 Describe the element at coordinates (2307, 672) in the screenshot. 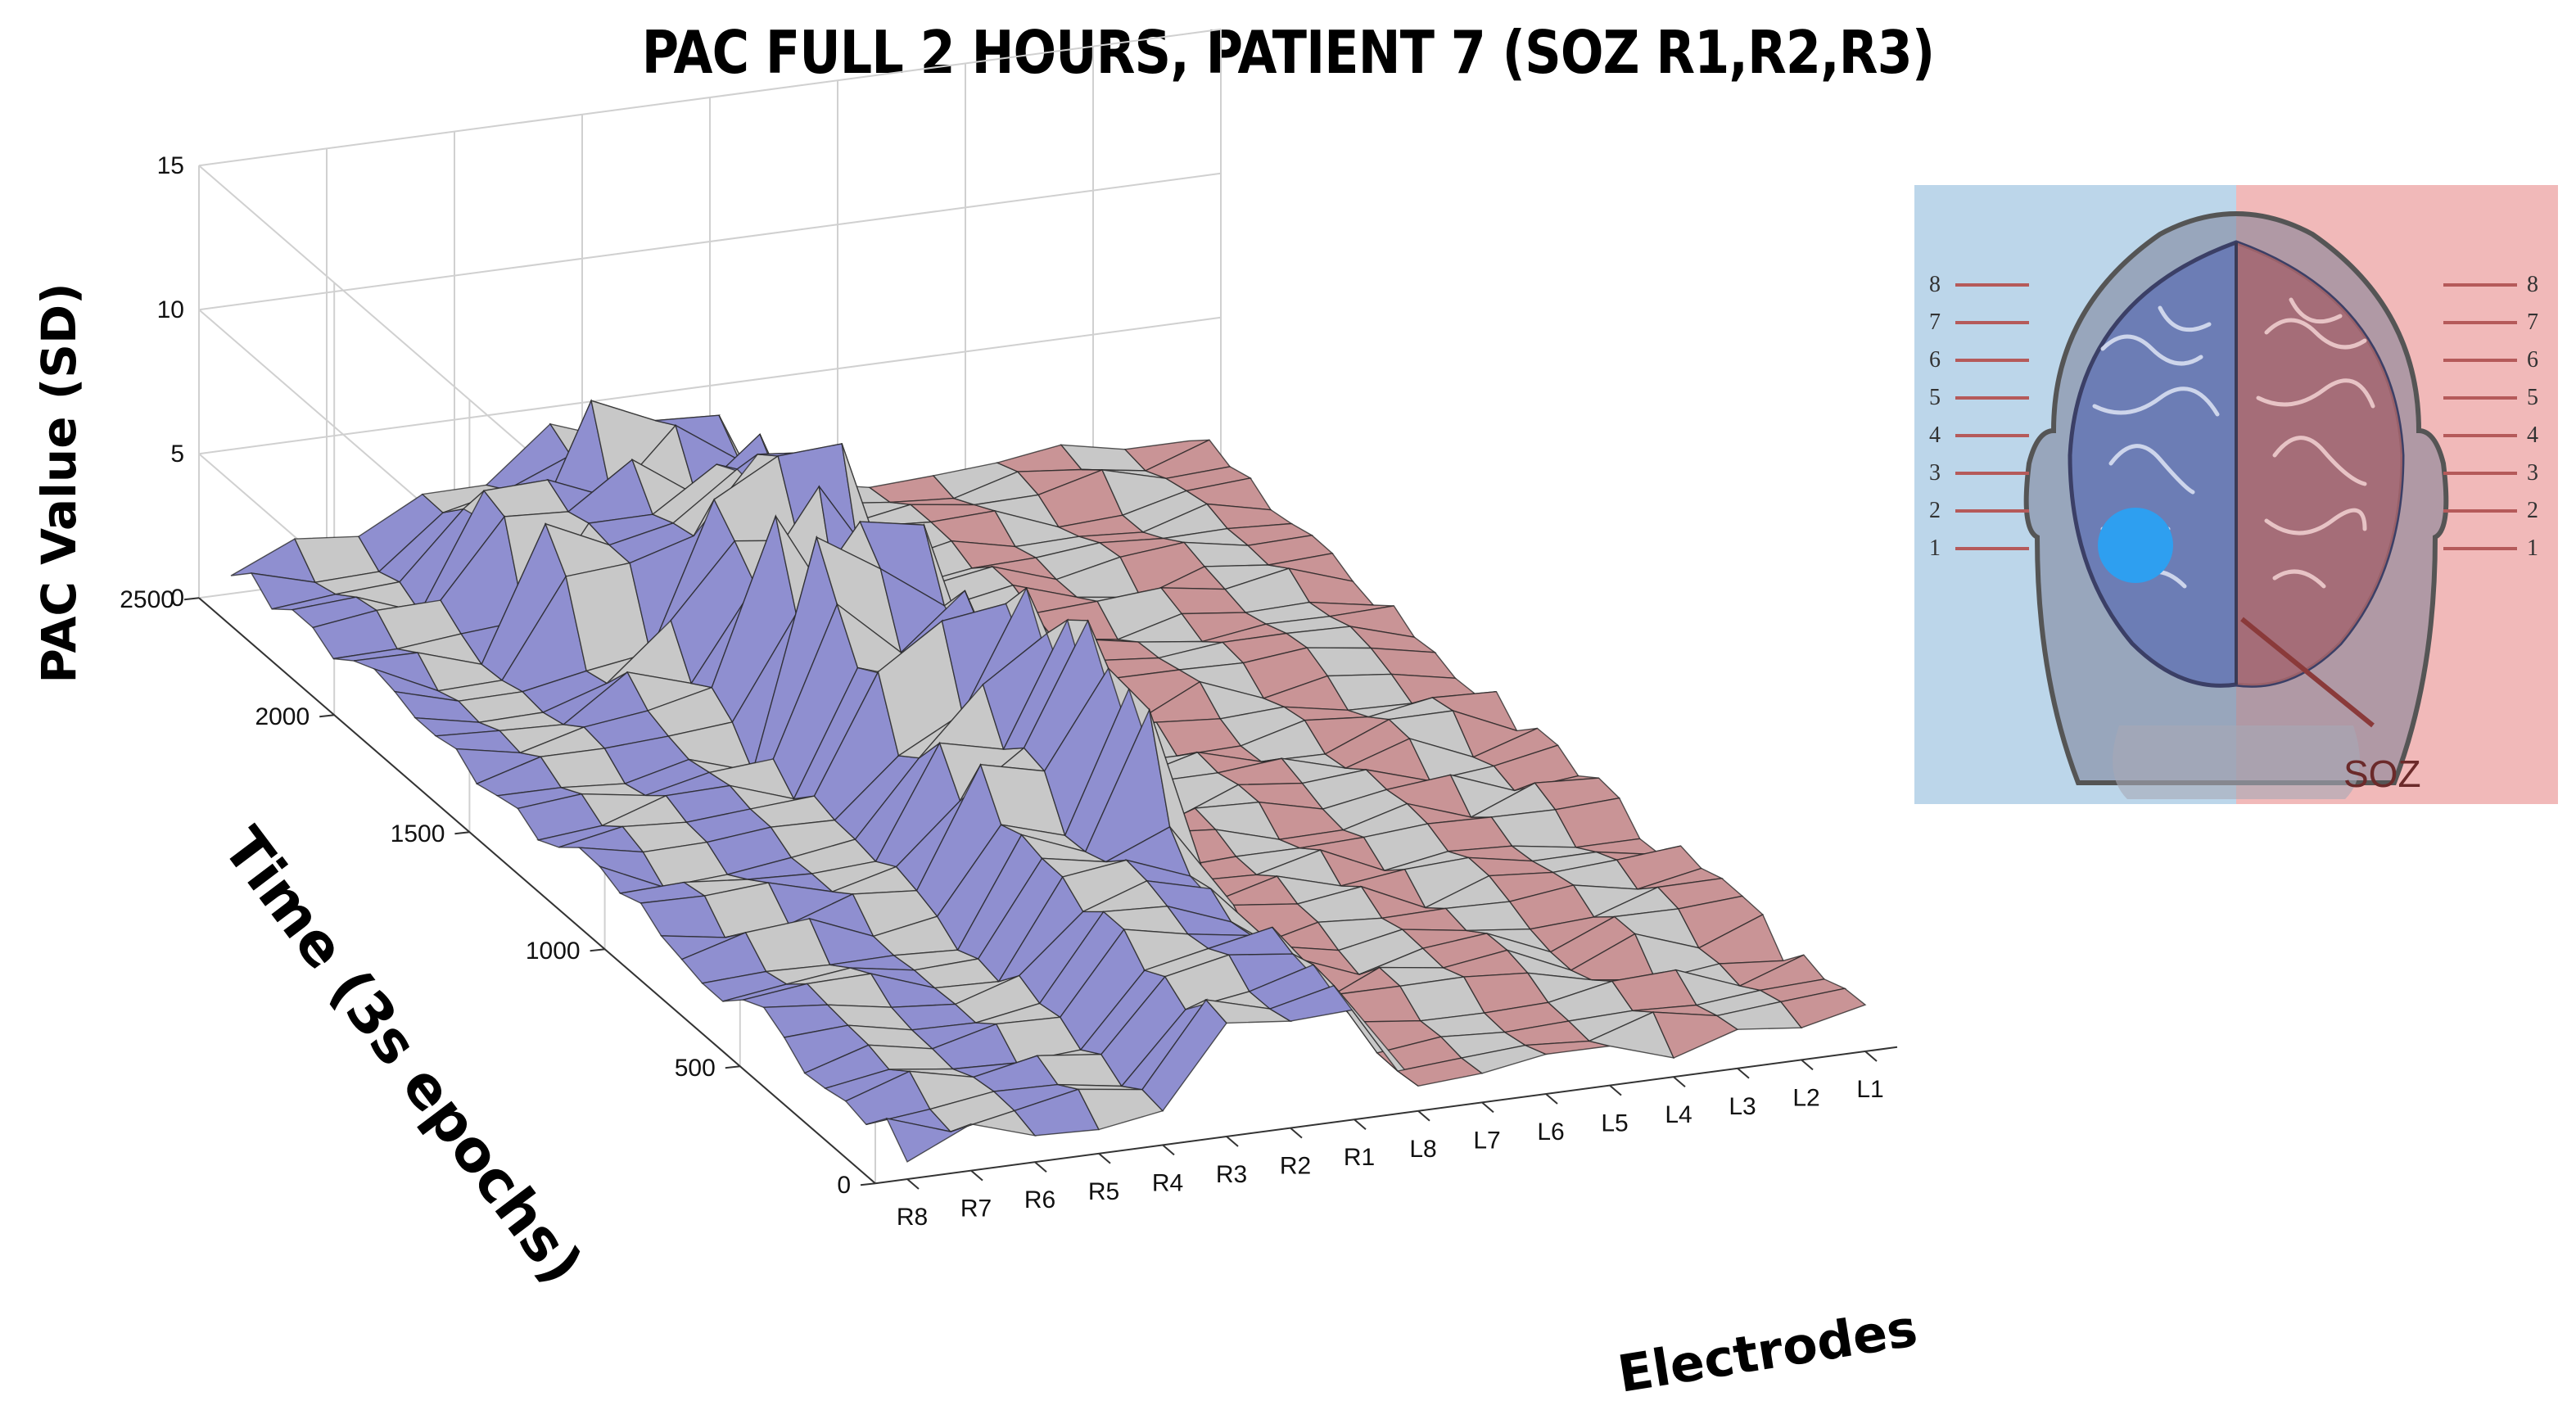

I see `soz-pointer` at that location.